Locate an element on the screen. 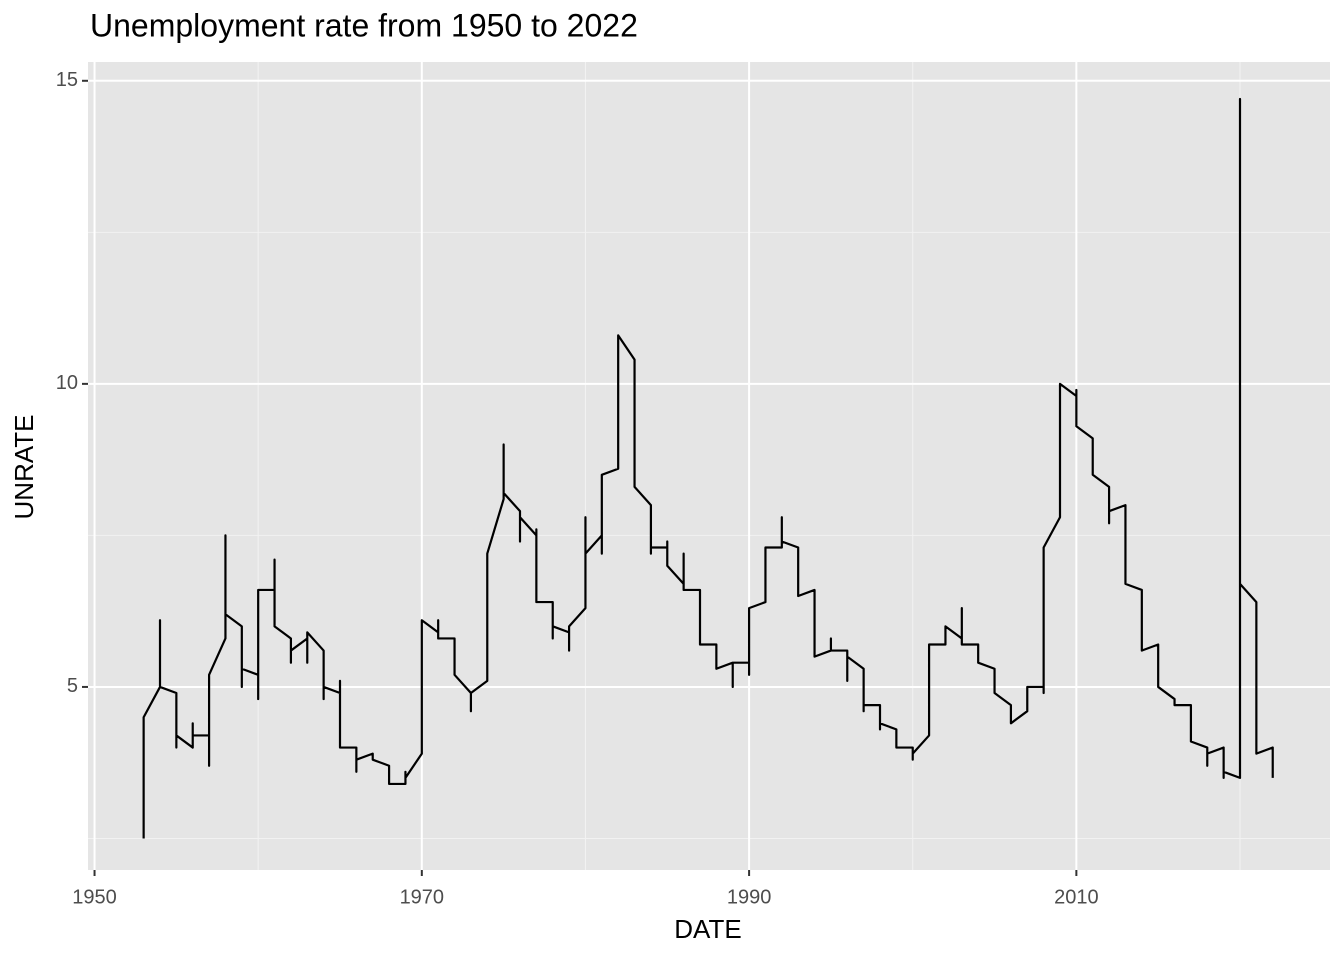 This screenshot has height=960, width=1344. x-axis-label: DATE is located at coordinates (707, 929).